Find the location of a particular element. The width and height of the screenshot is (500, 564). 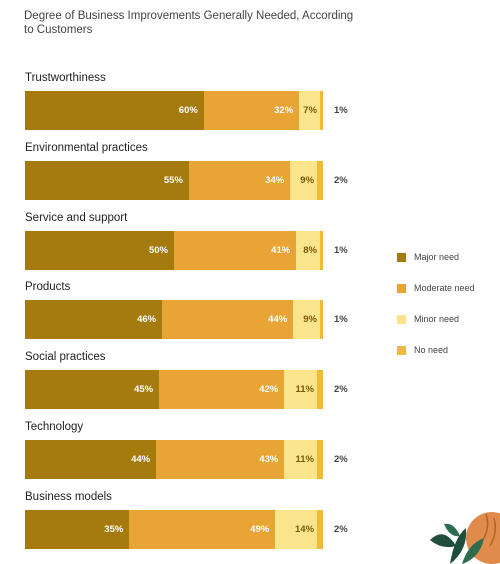

bar-segment-moderate-need: 44% is located at coordinates (228, 320).